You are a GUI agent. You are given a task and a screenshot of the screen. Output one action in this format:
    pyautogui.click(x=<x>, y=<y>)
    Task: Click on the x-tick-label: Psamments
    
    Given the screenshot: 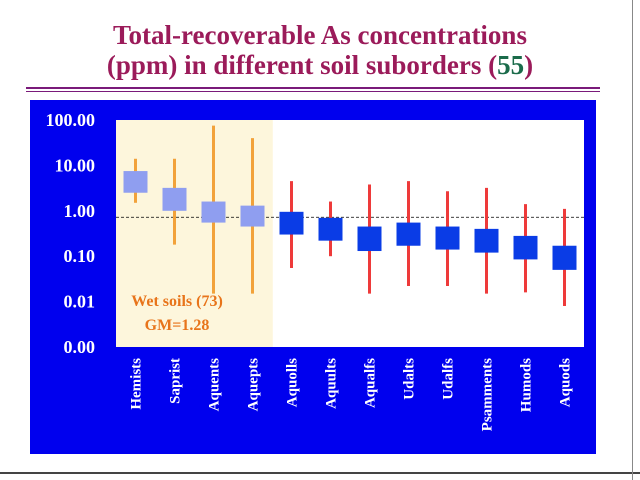 What is the action you would take?
    pyautogui.click(x=488, y=394)
    